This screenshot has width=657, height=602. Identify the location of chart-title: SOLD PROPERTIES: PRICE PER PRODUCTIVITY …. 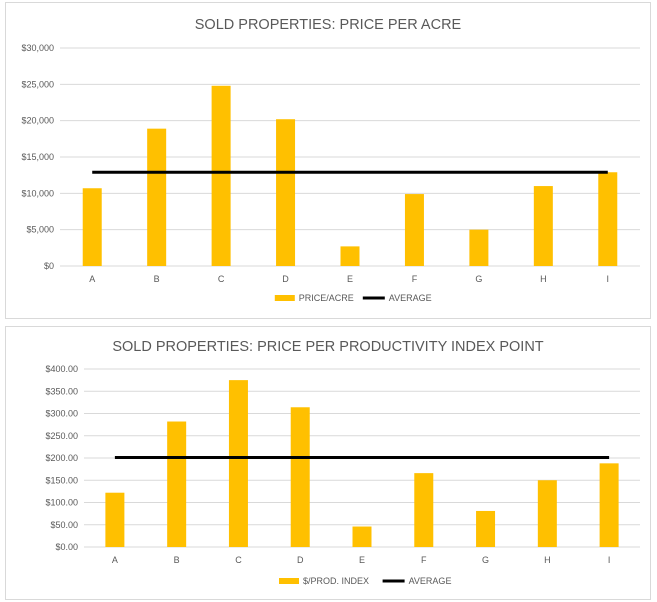
(327, 347).